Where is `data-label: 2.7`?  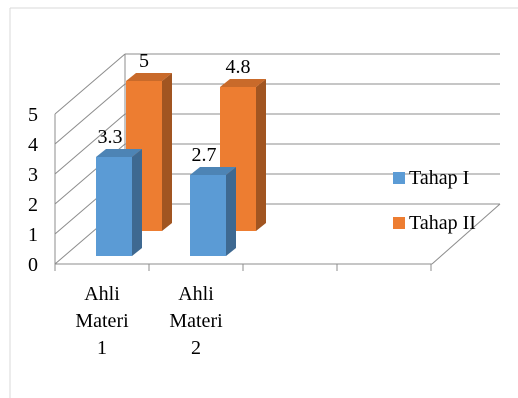
data-label: 2.7 is located at coordinates (204, 155).